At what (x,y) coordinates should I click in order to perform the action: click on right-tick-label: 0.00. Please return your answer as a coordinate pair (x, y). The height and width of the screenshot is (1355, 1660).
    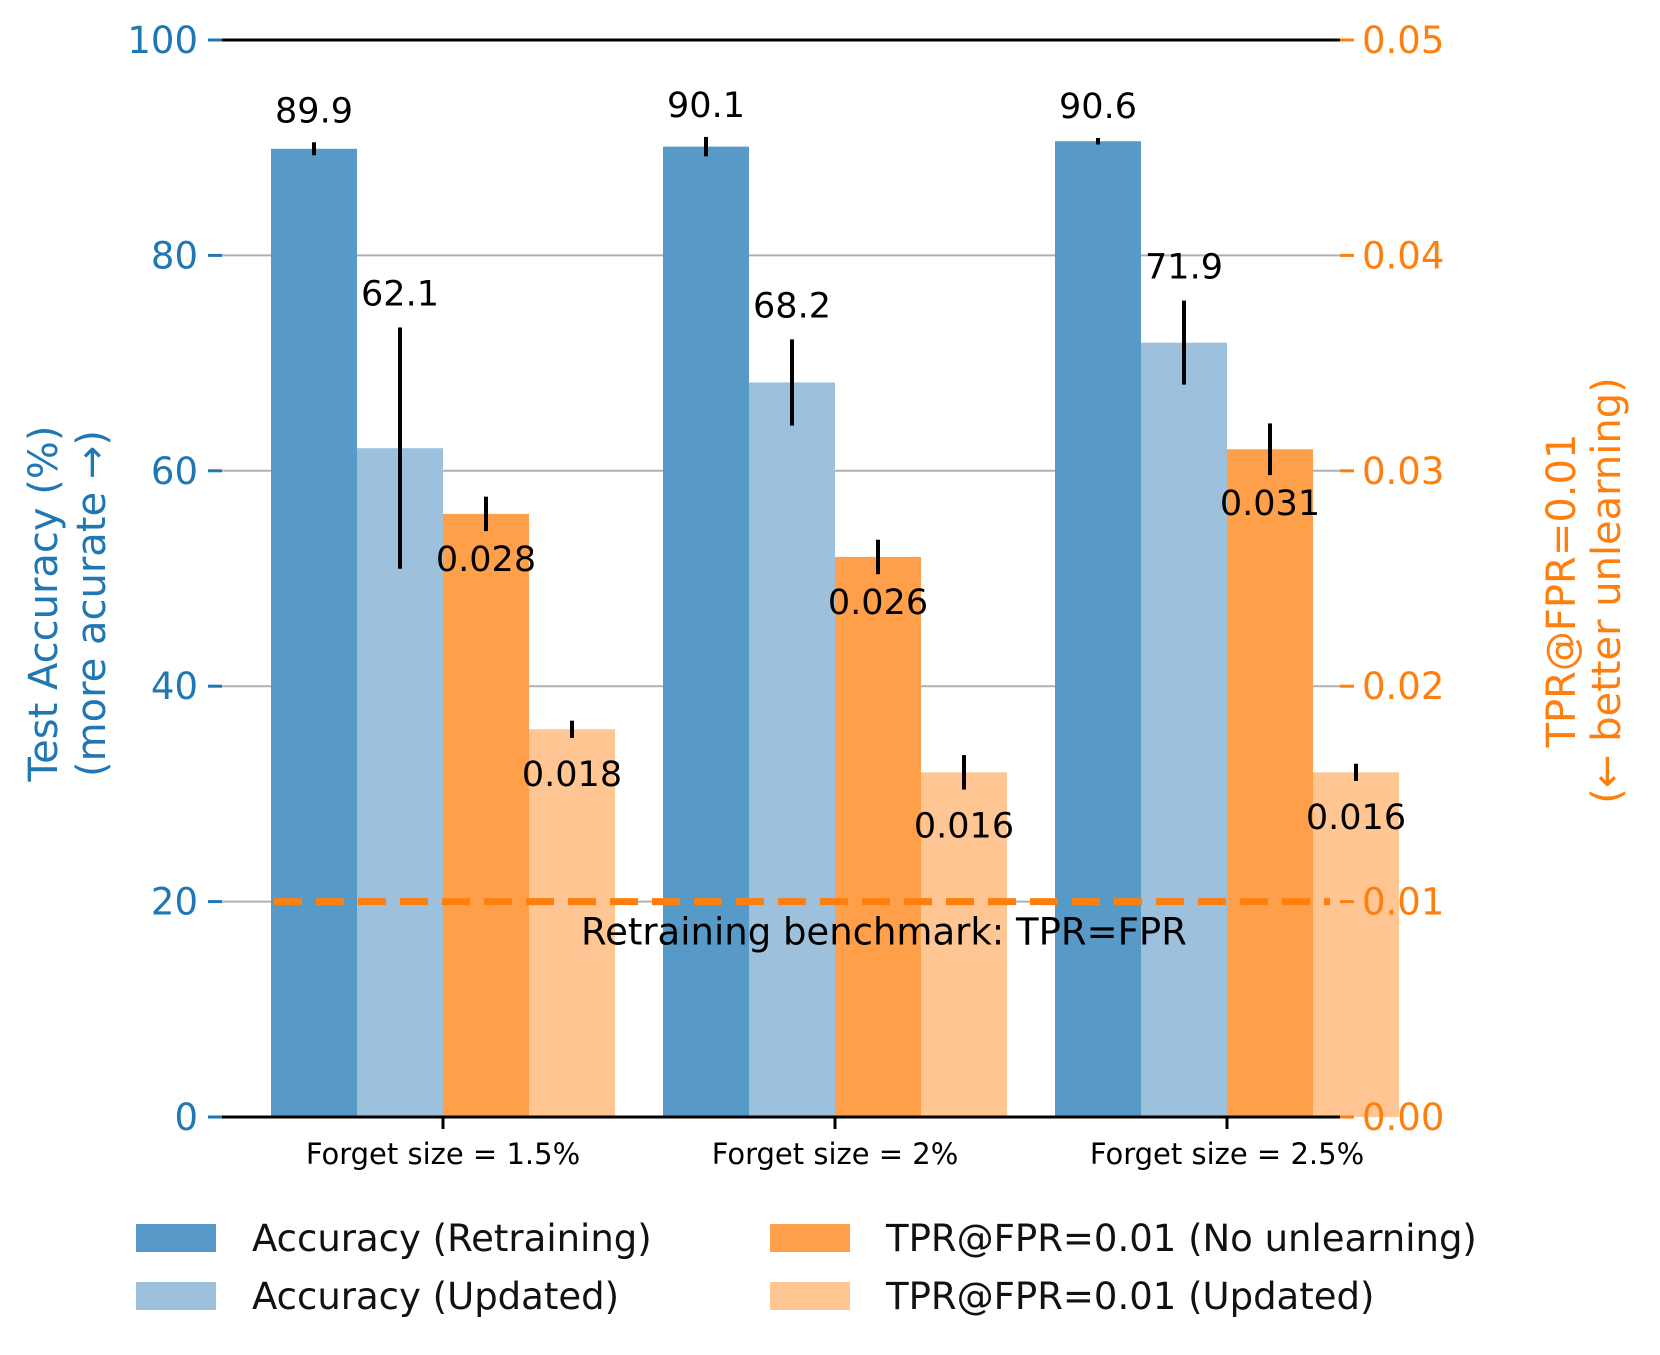
    Looking at the image, I should click on (1403, 1117).